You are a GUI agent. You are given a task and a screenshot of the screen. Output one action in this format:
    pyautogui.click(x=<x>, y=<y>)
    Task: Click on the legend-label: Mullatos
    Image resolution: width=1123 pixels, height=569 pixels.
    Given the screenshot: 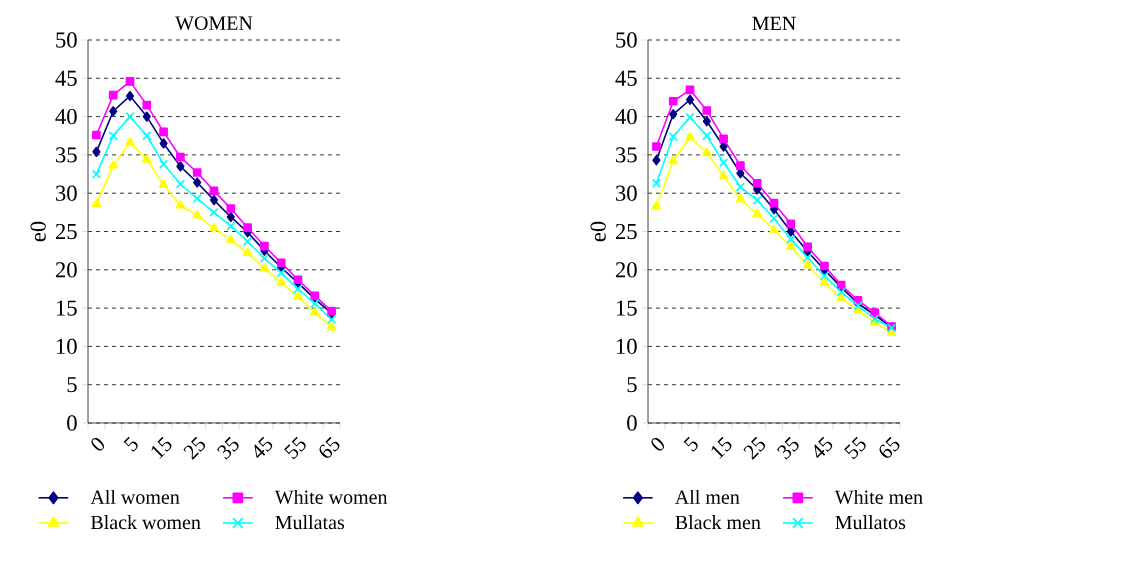 What is the action you would take?
    pyautogui.click(x=870, y=522)
    